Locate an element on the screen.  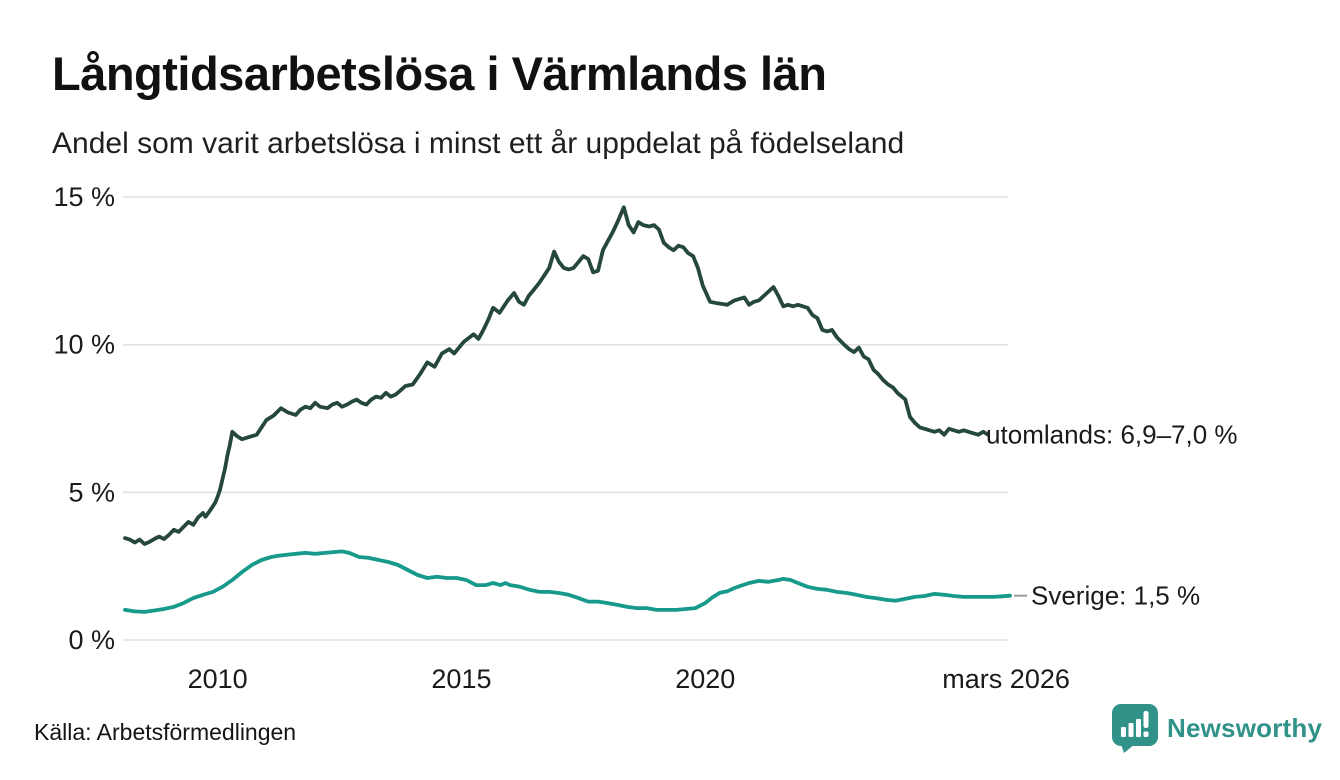
newsworthy-wordmark: Newsworthy is located at coordinates (1245, 728).